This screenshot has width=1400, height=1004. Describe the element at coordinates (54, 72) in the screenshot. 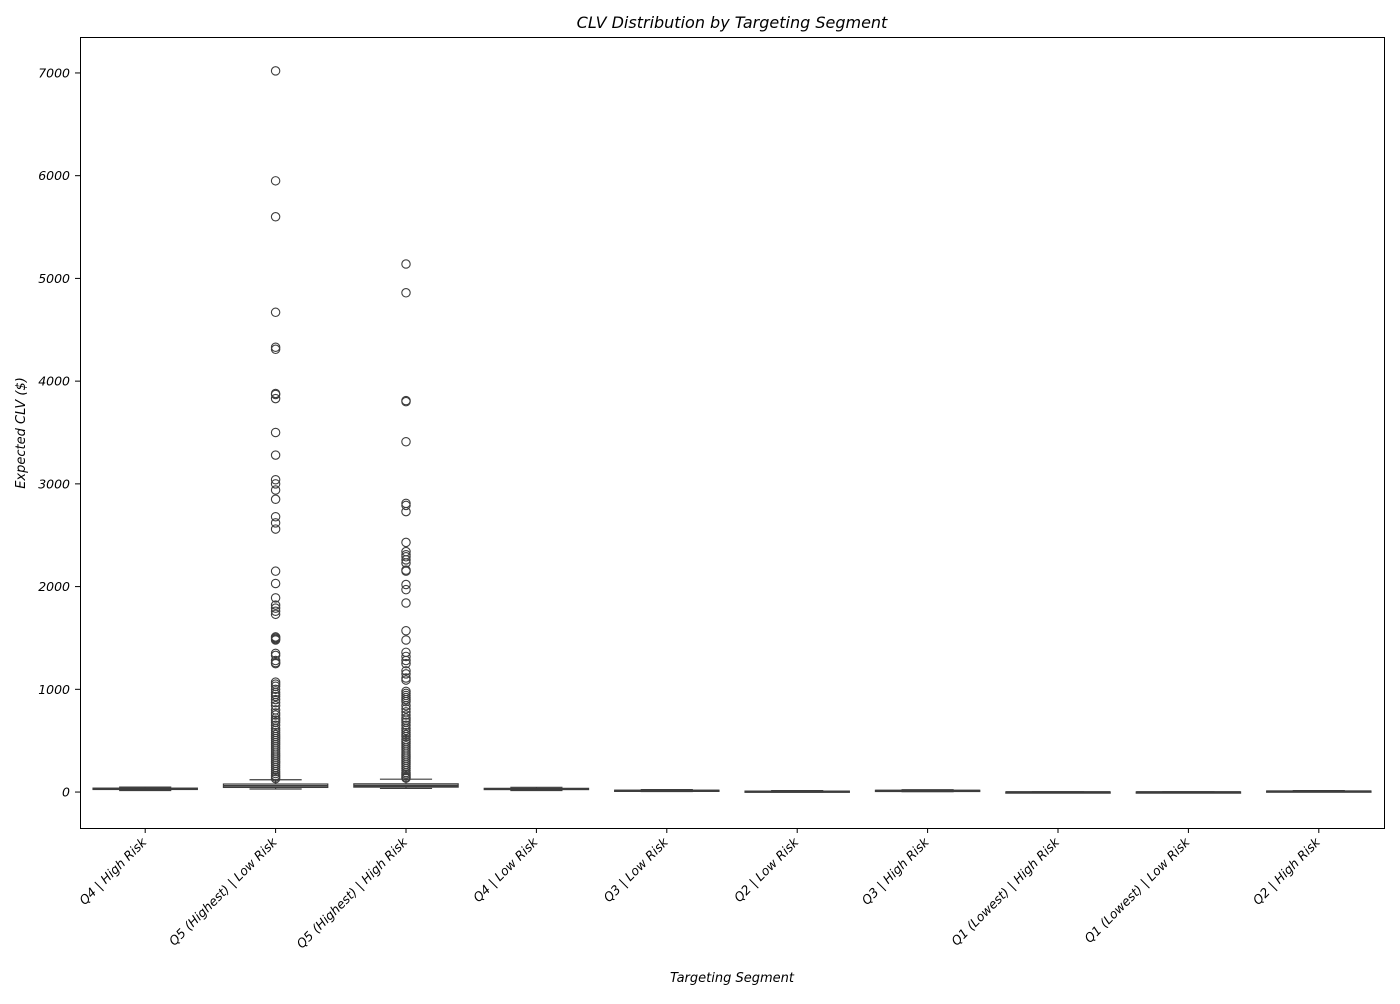

I see `y-tick-label: 7000` at that location.